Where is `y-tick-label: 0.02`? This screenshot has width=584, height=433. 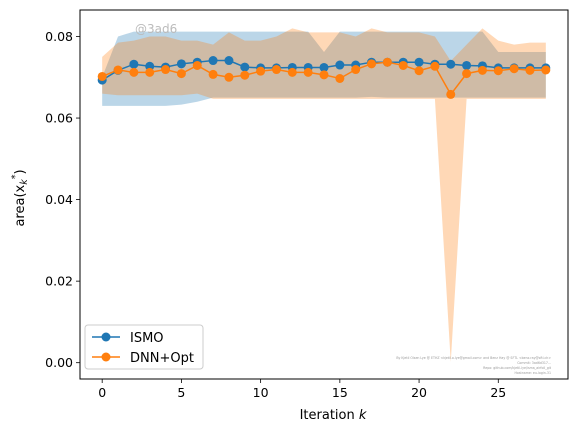
y-tick-label: 0.02 is located at coordinates (59, 281).